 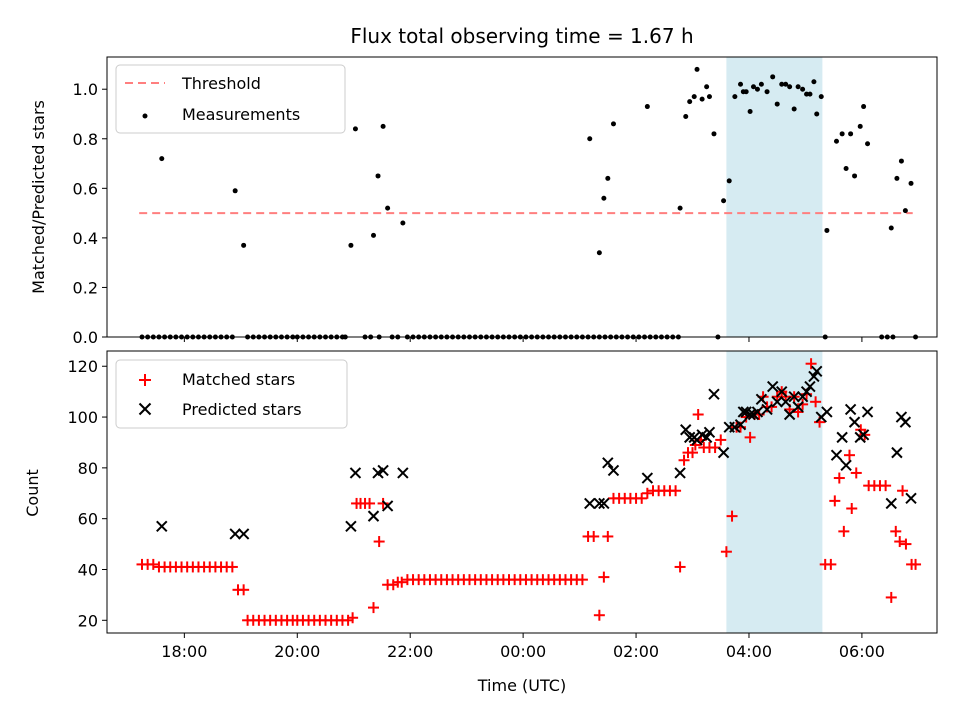 What do you see at coordinates (184, 651) in the screenshot?
I see `x-tick-label: 18:00` at bounding box center [184, 651].